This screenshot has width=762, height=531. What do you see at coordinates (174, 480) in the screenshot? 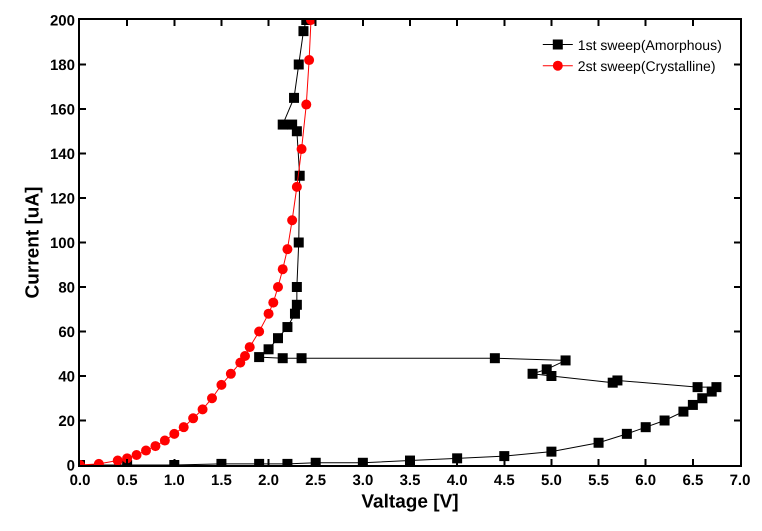
I see `x-tick-label: 1.0` at bounding box center [174, 480].